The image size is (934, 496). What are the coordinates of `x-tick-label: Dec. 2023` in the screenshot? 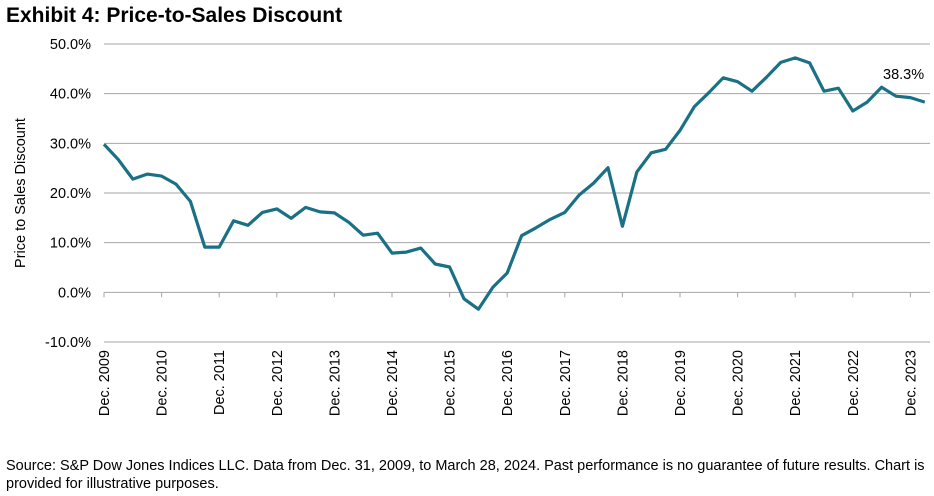 It's located at (911, 383).